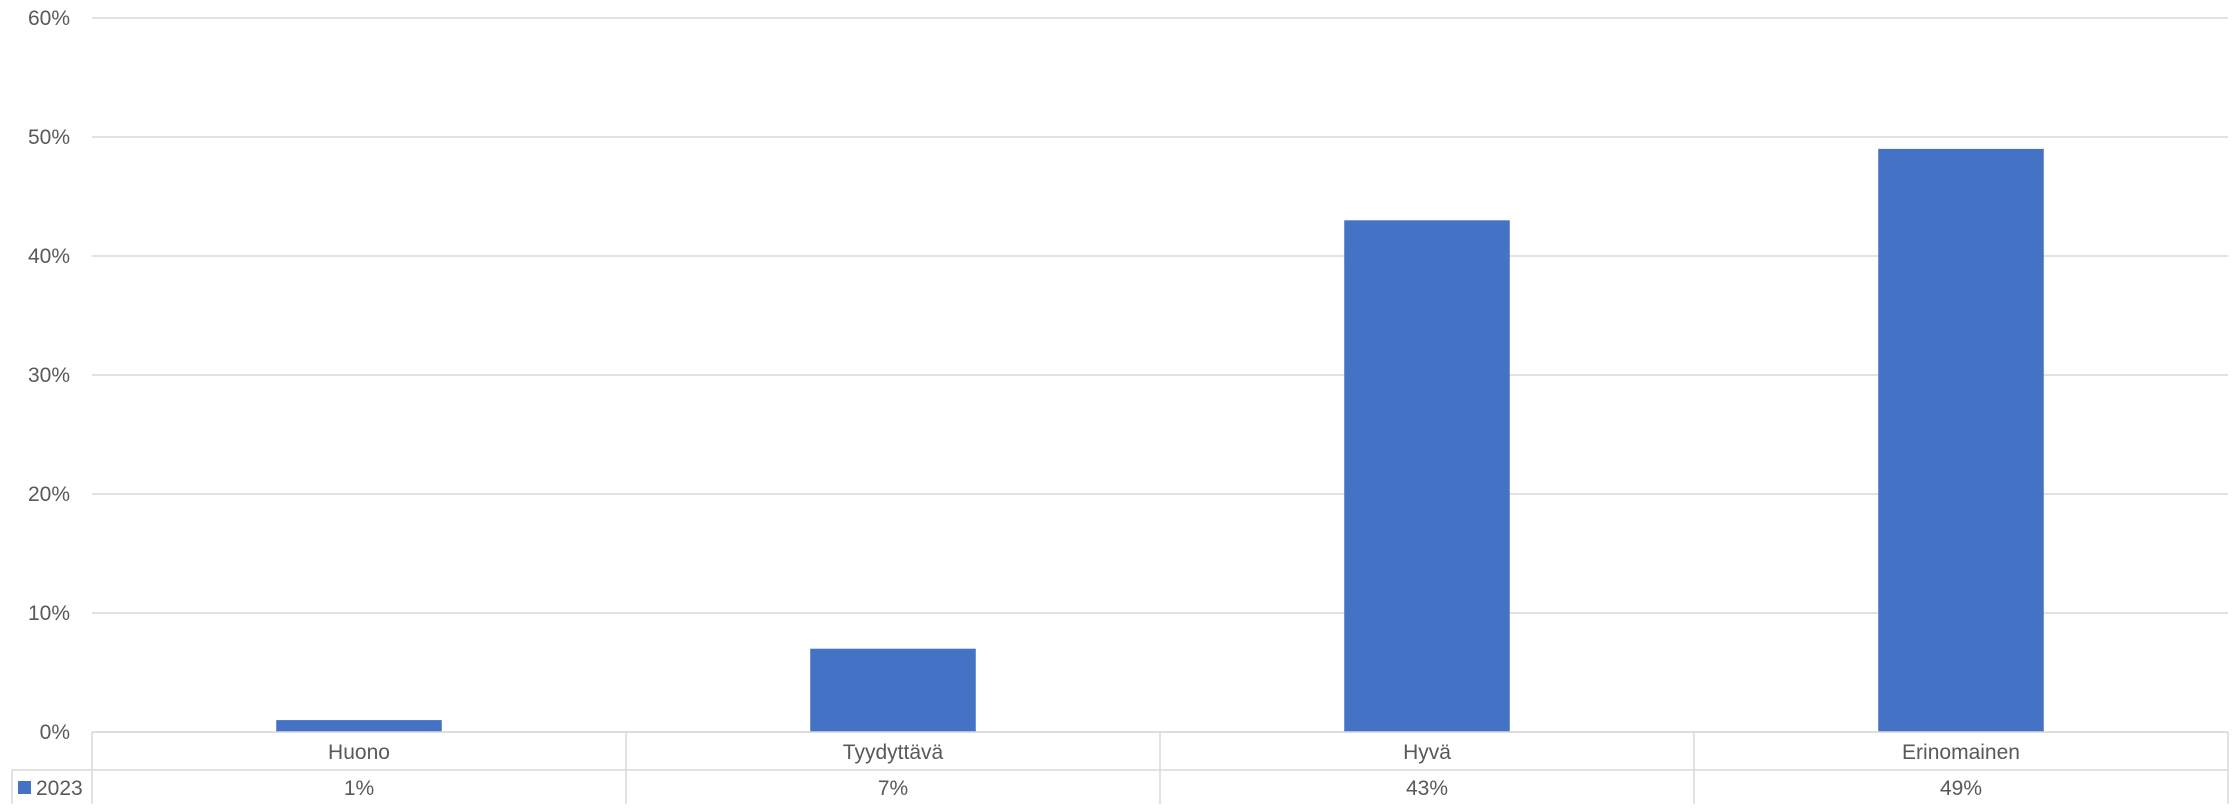 The height and width of the screenshot is (809, 2236). I want to click on y-axis-ticks: 0% 10% 20% 30% 40% 50% 60%, so click(49, 375).